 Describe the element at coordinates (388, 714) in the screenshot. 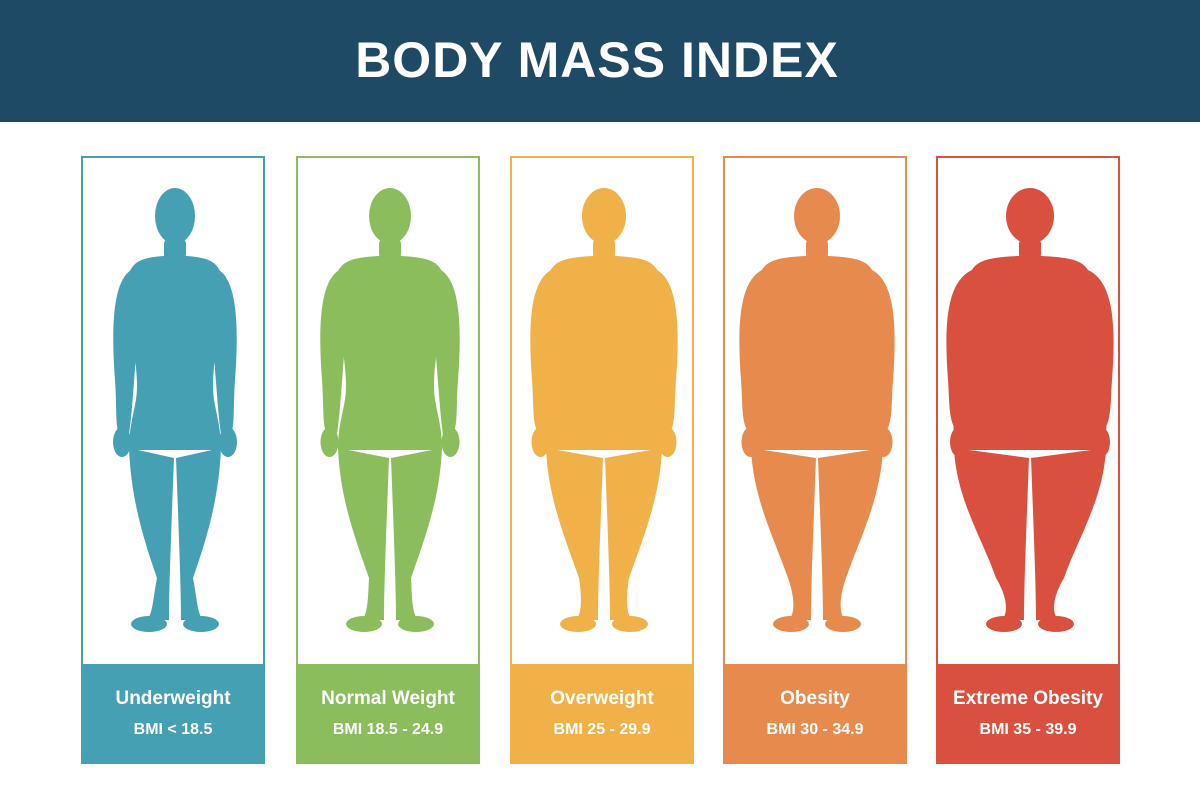

I see `category-label-band: Normal Weight BMI 18.5 - 24.9` at that location.